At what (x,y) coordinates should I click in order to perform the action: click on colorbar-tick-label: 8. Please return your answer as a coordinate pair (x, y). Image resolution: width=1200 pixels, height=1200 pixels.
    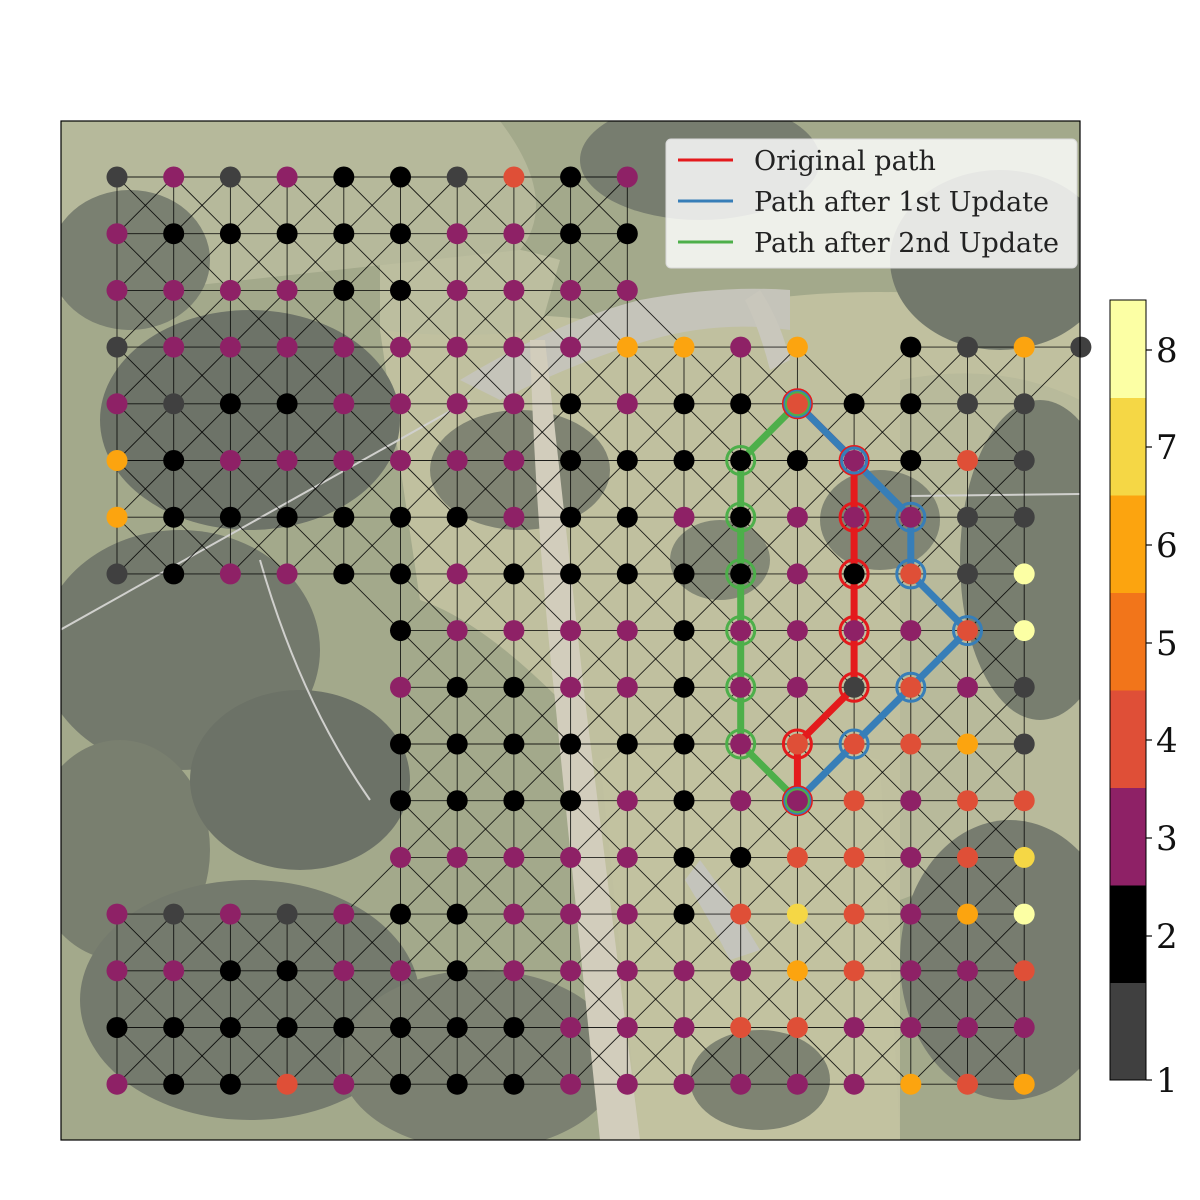
    Looking at the image, I should click on (1167, 351).